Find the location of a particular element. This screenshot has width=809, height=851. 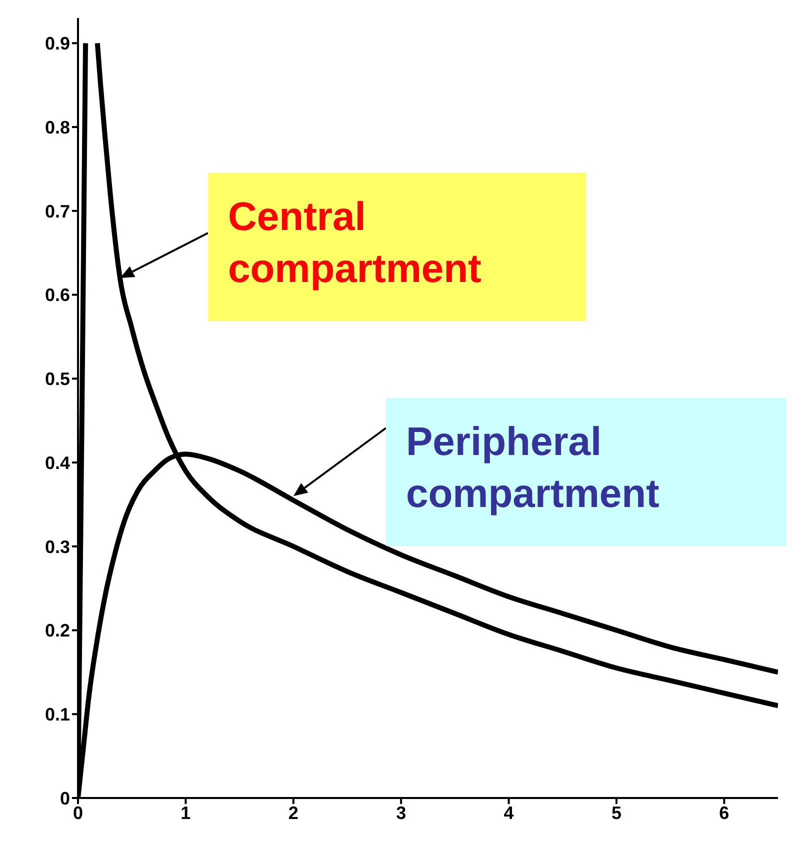

y-tick-label: 0.7 is located at coordinates (57, 211).